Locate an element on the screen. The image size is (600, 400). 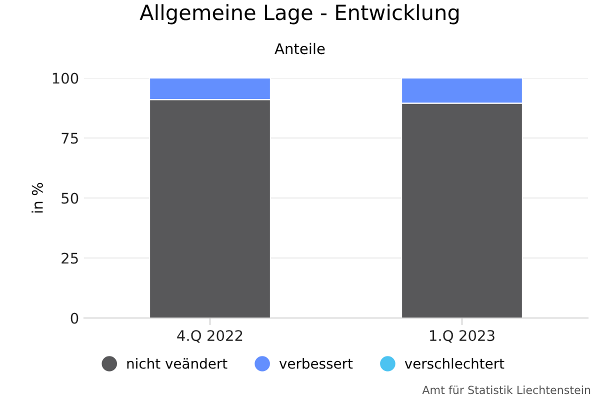
legend-label: nicht veändert is located at coordinates (177, 363).